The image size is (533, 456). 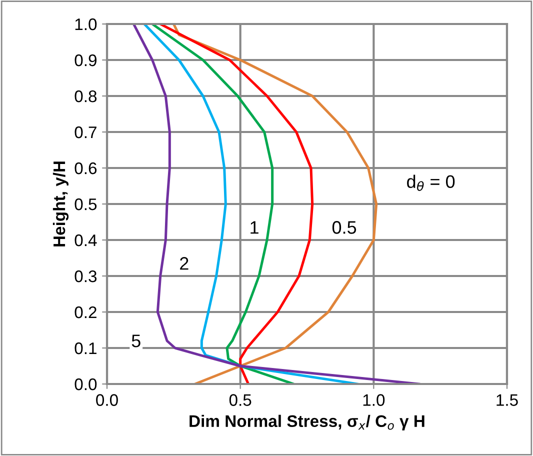 I want to click on y-tick-label: 0.3, so click(x=85, y=276).